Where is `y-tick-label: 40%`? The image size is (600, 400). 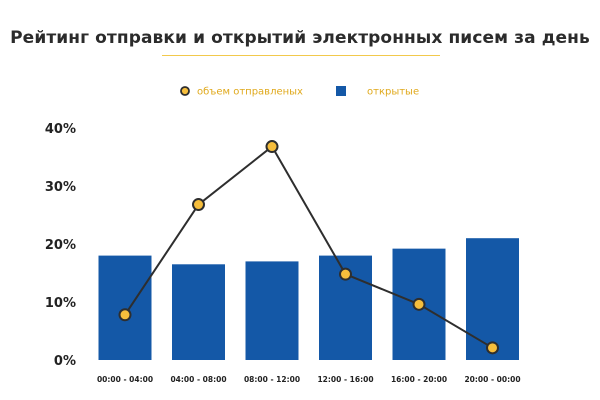 y-tick-label: 40% is located at coordinates (60, 129).